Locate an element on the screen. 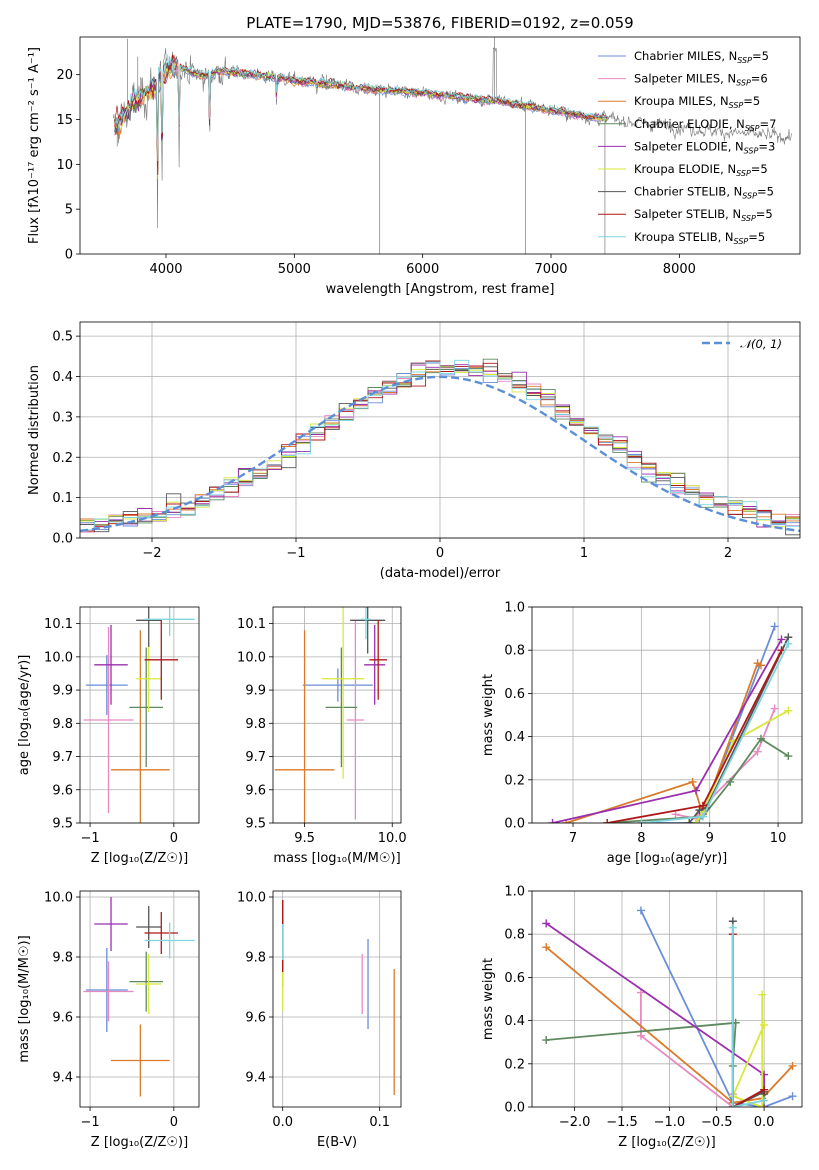  x-tick-label: 0 is located at coordinates (440, 553).